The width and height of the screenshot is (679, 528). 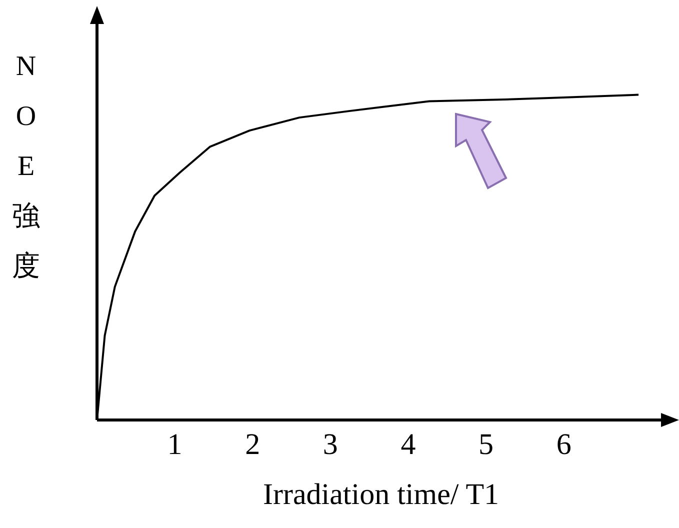 I want to click on x-tick-label: 6, so click(x=564, y=444).